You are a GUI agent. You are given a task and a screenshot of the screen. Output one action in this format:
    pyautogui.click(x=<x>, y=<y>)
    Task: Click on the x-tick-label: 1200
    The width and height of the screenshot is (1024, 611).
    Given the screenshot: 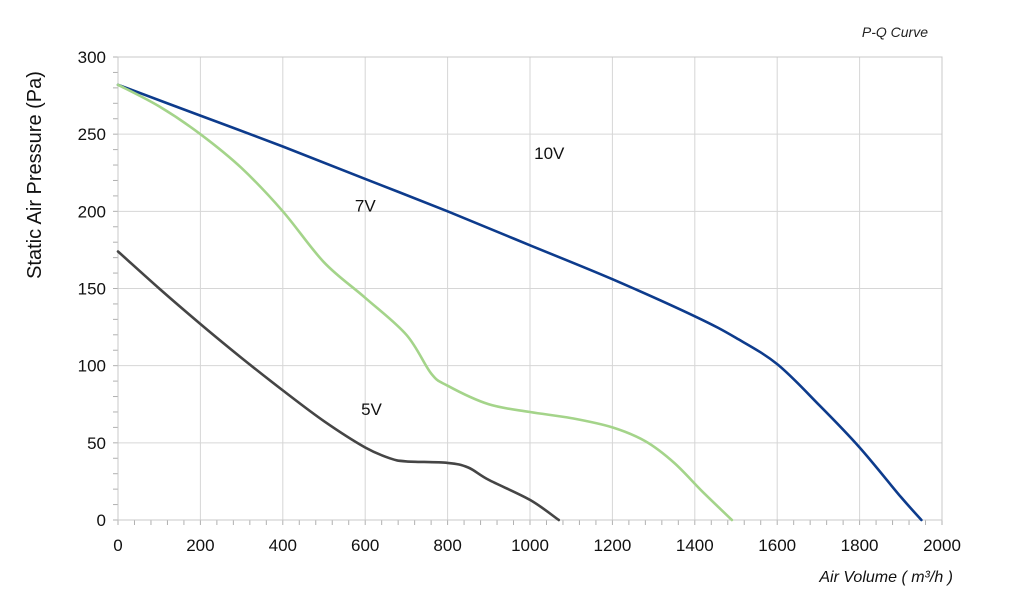 What is the action you would take?
    pyautogui.click(x=612, y=545)
    